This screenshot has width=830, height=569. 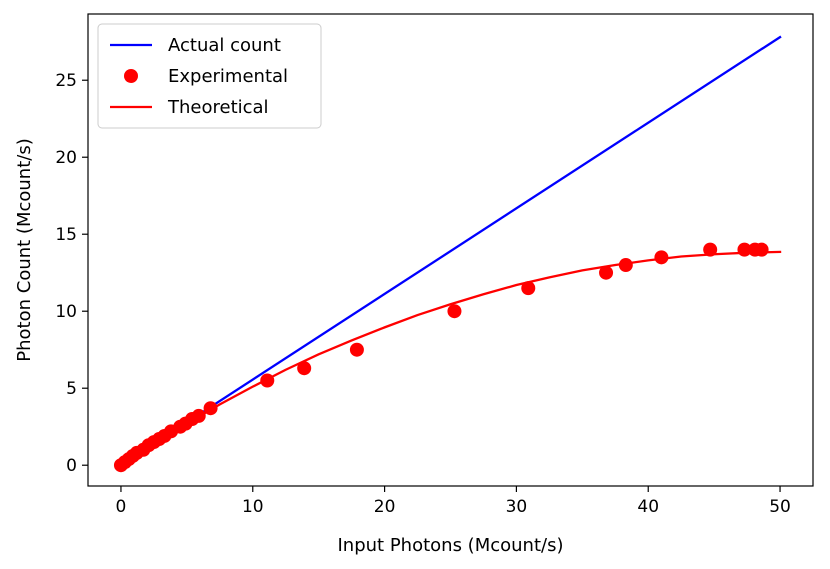 What do you see at coordinates (131, 76) in the screenshot?
I see `legend-swatch-experimental` at bounding box center [131, 76].